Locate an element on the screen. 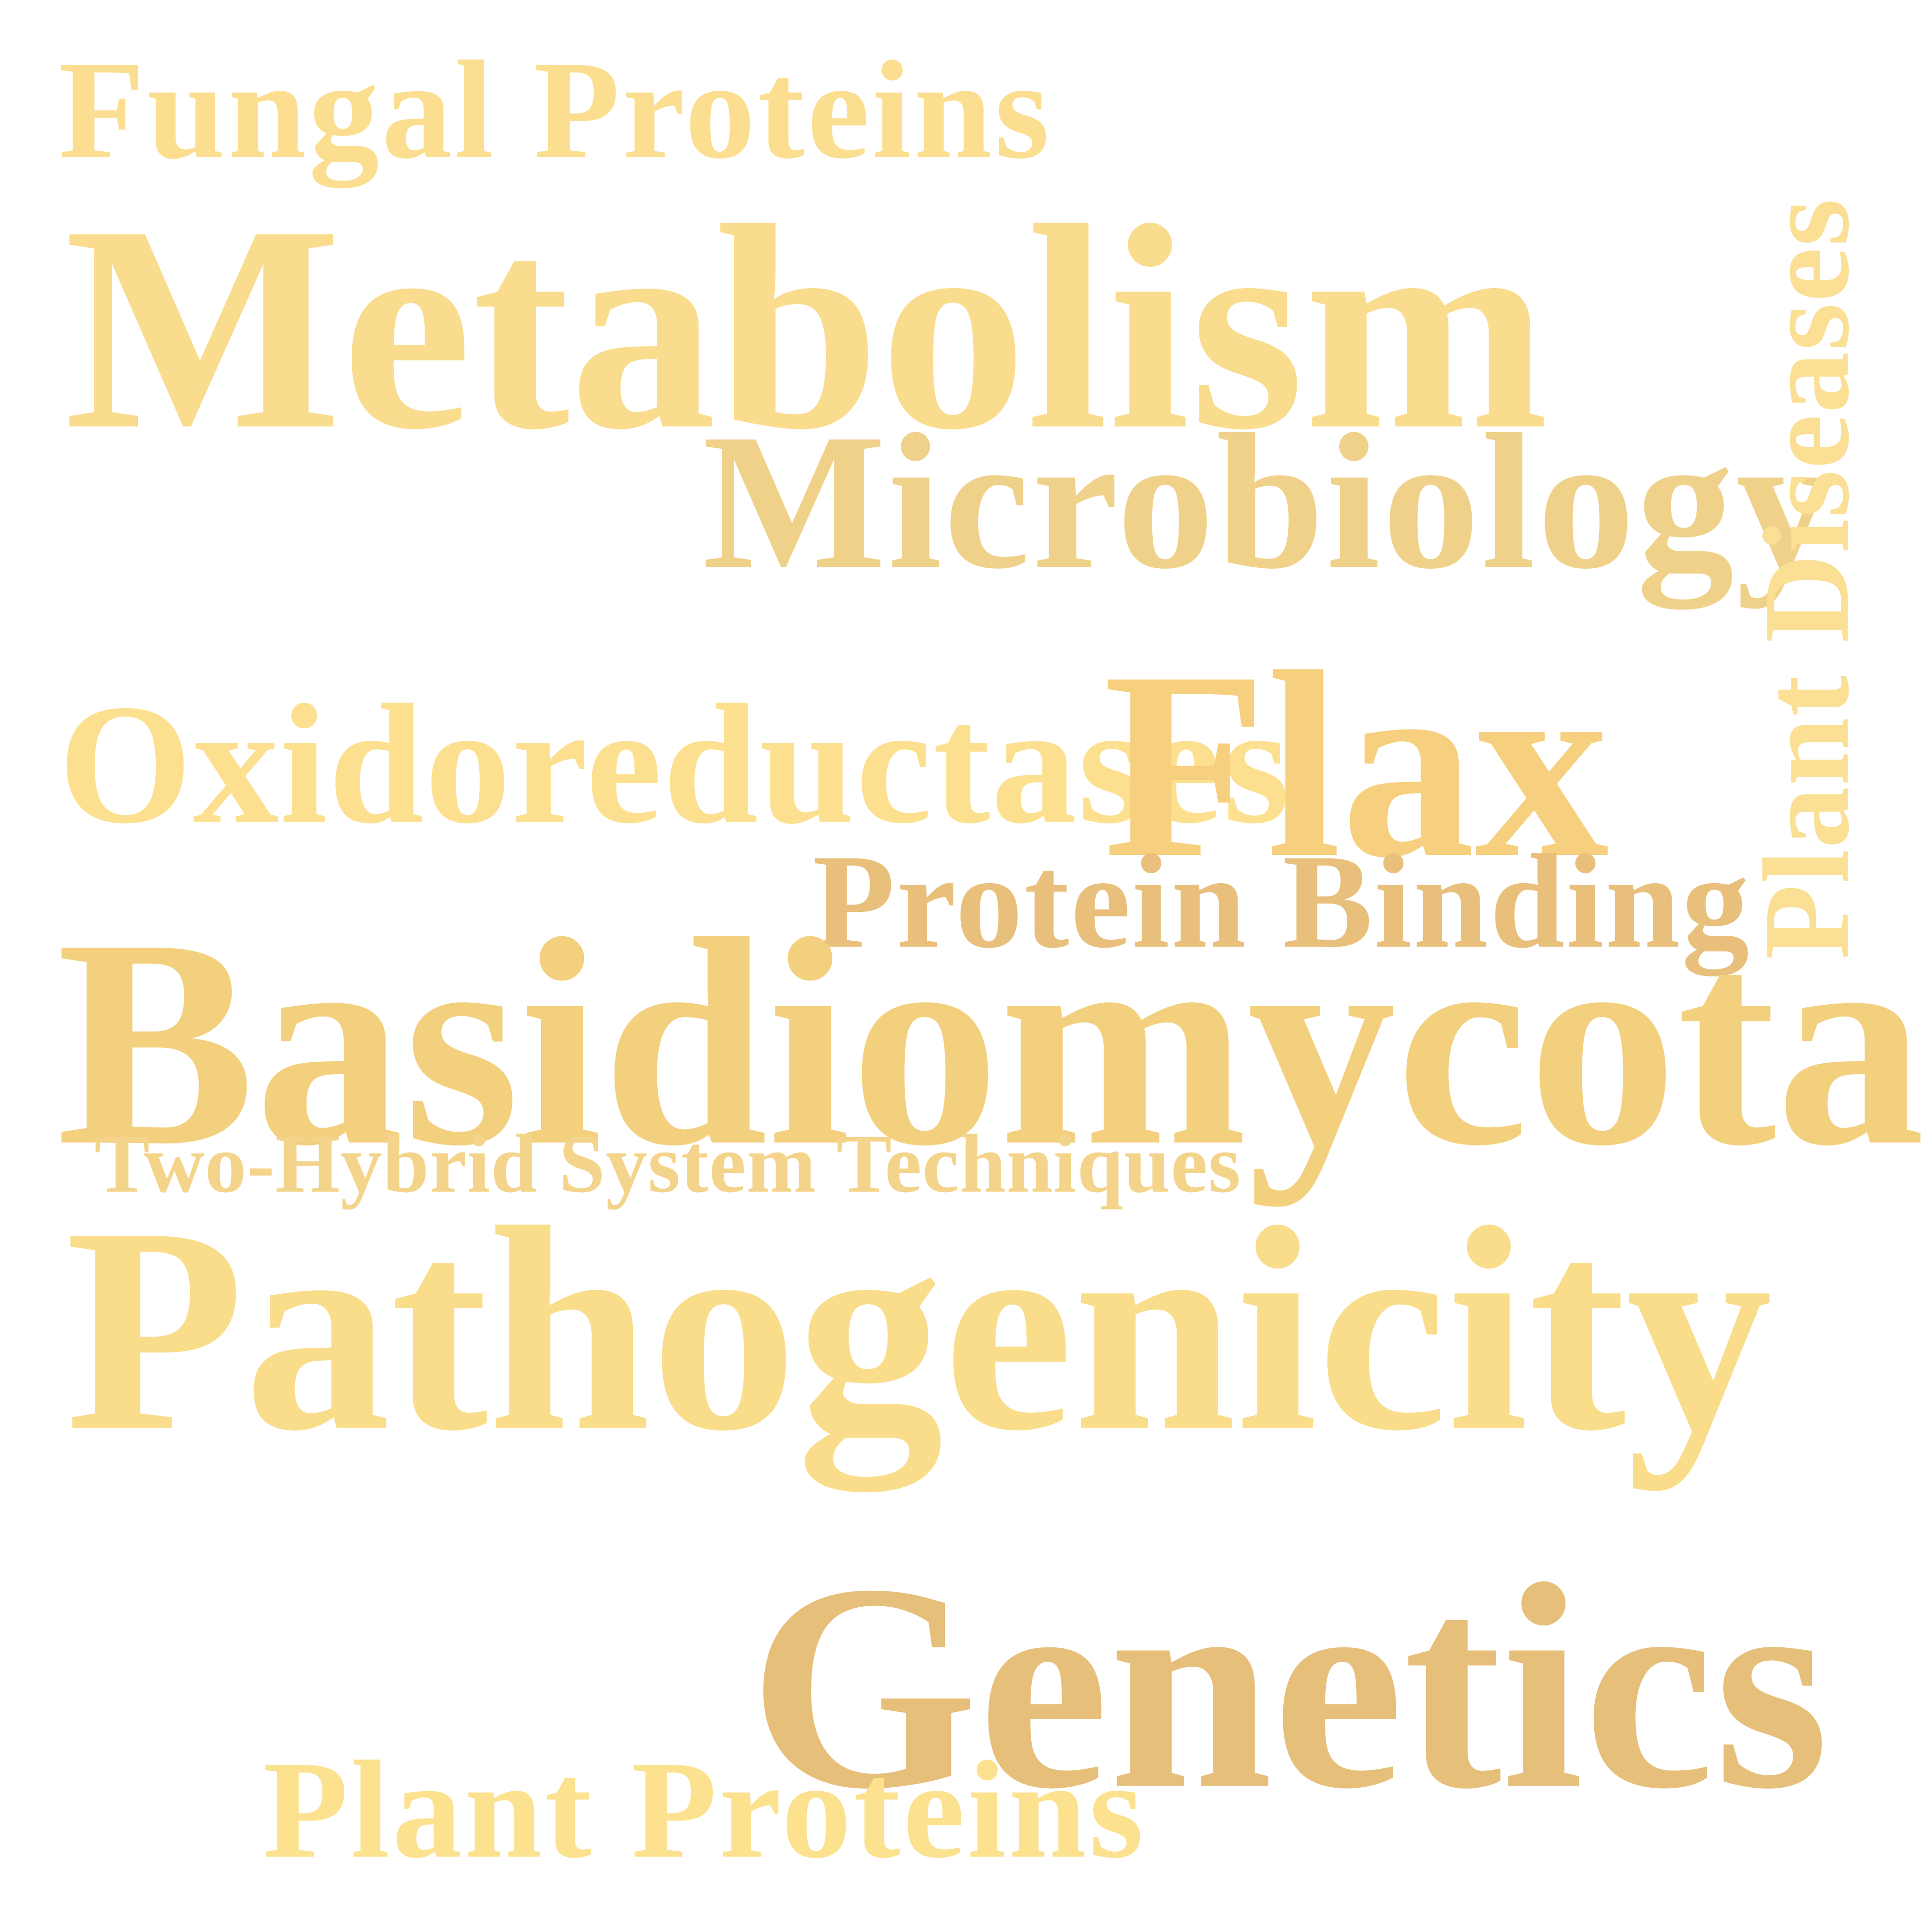 This screenshot has height=1932, width=1932. word-two-hybrid-system-techniques: Two-Hybrid System Techniques is located at coordinates (667, 1164).